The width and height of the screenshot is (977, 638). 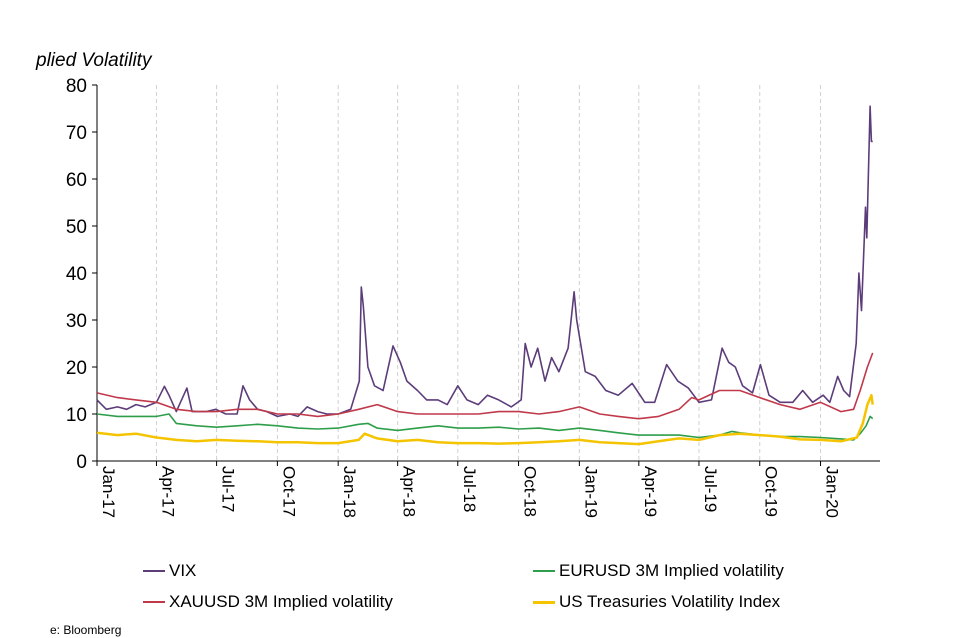 What do you see at coordinates (167, 491) in the screenshot?
I see `x-tick-label: Apr-17` at bounding box center [167, 491].